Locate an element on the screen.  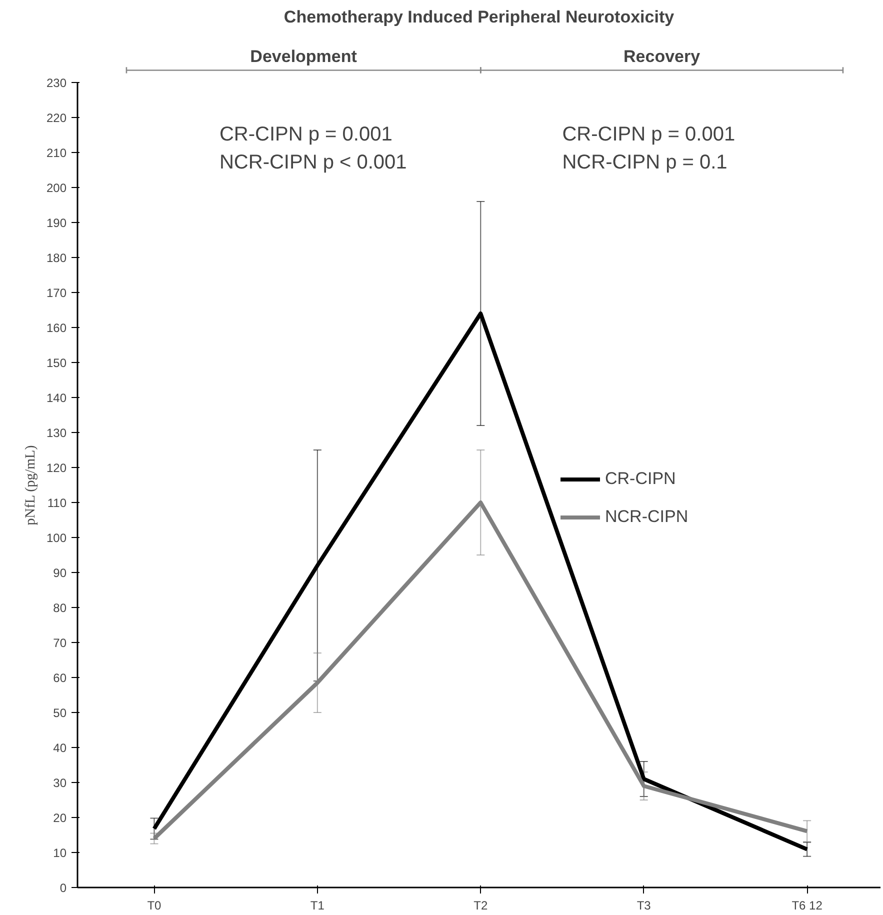
y-tick-label: 190 is located at coordinates (56, 223).